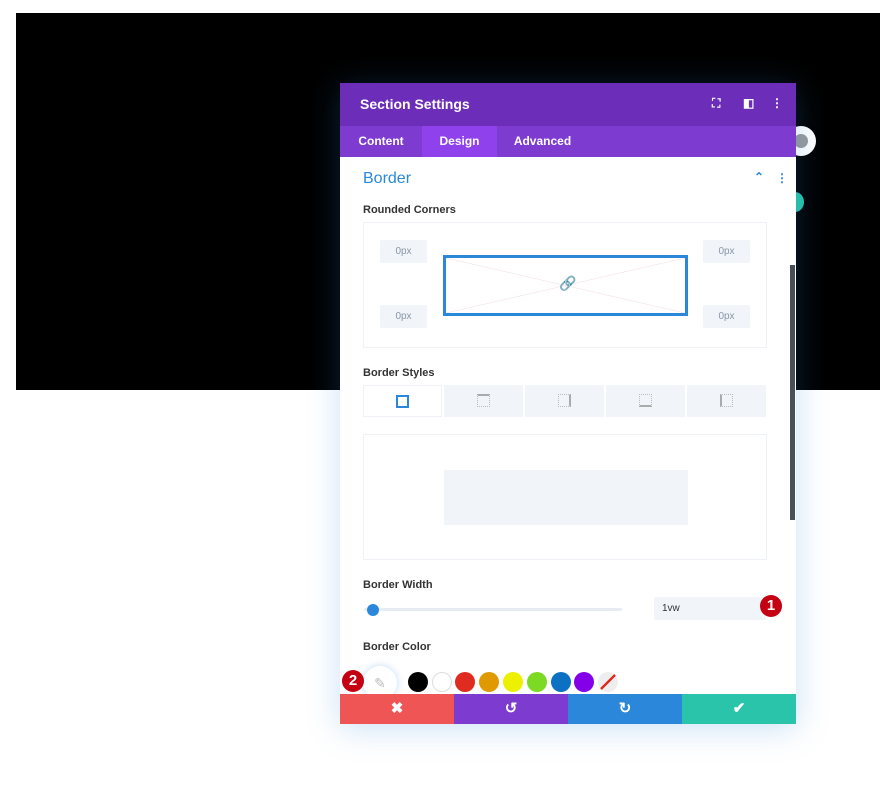  What do you see at coordinates (710, 608) in the screenshot?
I see `border-width-input: 1vw` at bounding box center [710, 608].